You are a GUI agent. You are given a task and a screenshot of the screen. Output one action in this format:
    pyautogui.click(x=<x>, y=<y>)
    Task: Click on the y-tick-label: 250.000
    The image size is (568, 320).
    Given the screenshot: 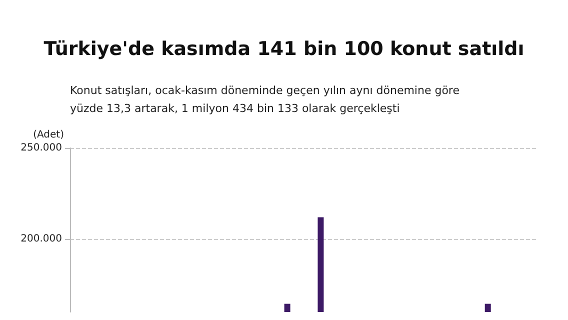 What is the action you would take?
    pyautogui.click(x=41, y=148)
    